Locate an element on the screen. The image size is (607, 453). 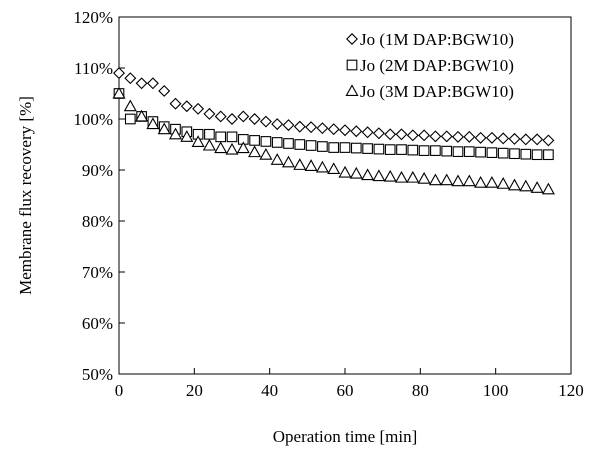
x-tick-label: 40 is located at coordinates (269, 390).